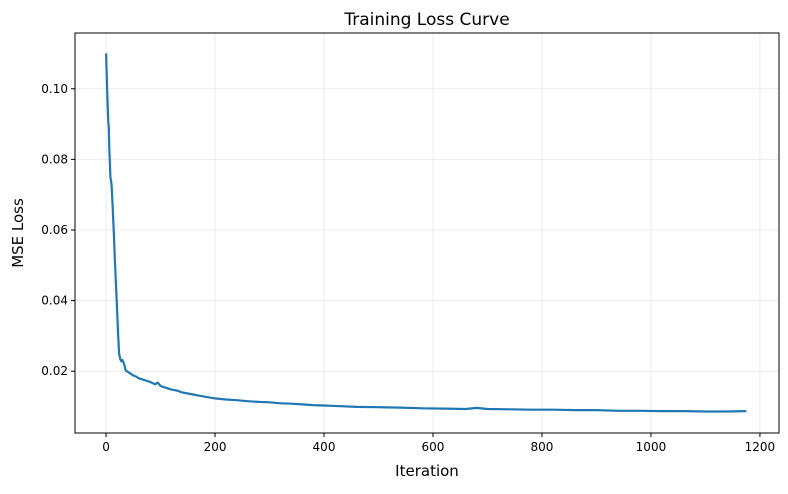 This screenshot has width=788, height=494. What do you see at coordinates (54, 301) in the screenshot?
I see `y-tick-label: 0.04` at bounding box center [54, 301].